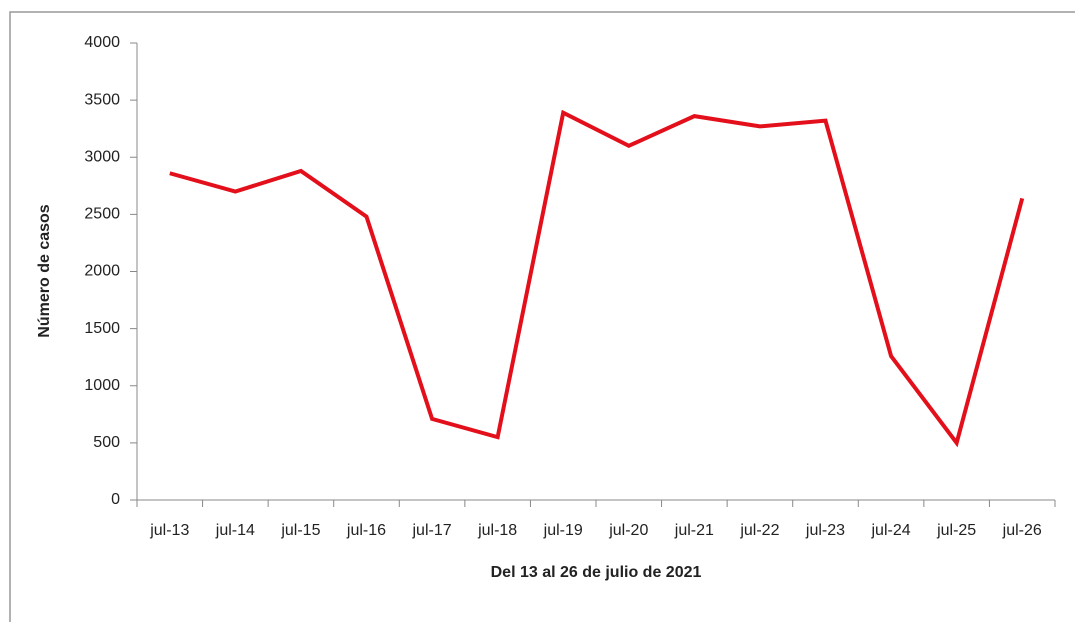 The width and height of the screenshot is (1075, 622). I want to click on x-tick-label: jul-15, so click(300, 530).